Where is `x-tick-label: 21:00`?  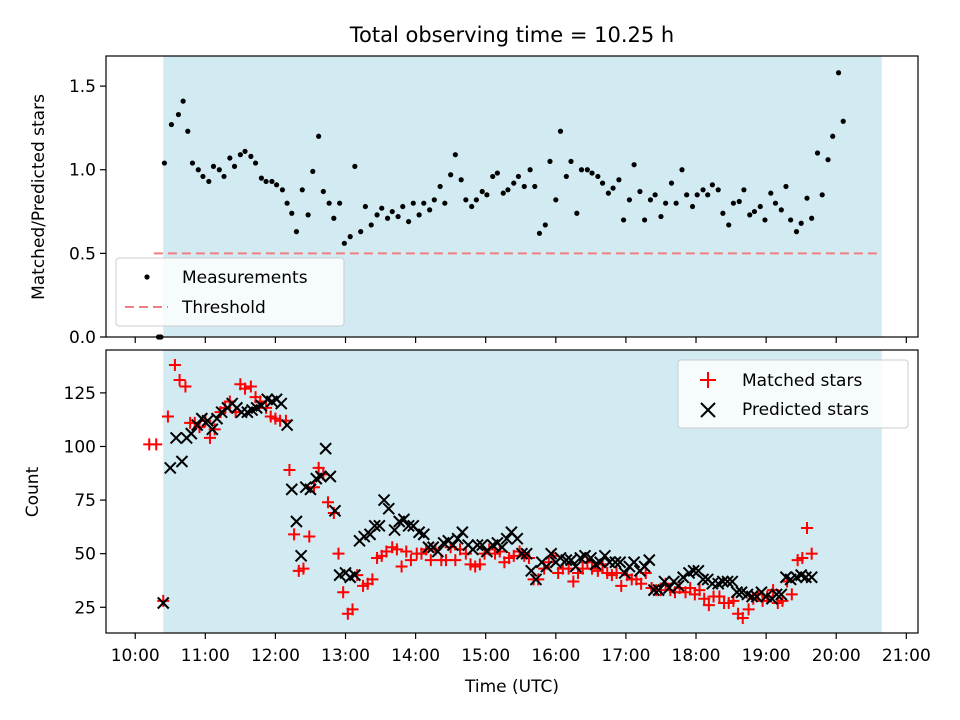
x-tick-label: 21:00 is located at coordinates (906, 656).